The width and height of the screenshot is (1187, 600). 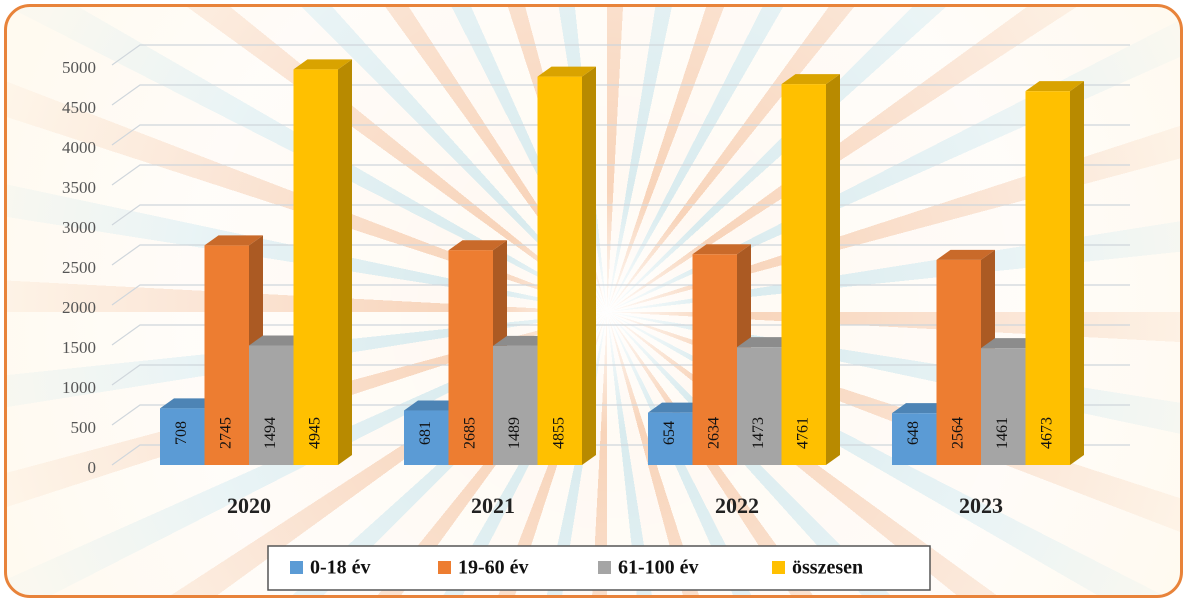 I want to click on y-tick-label: 500, so click(x=84, y=427).